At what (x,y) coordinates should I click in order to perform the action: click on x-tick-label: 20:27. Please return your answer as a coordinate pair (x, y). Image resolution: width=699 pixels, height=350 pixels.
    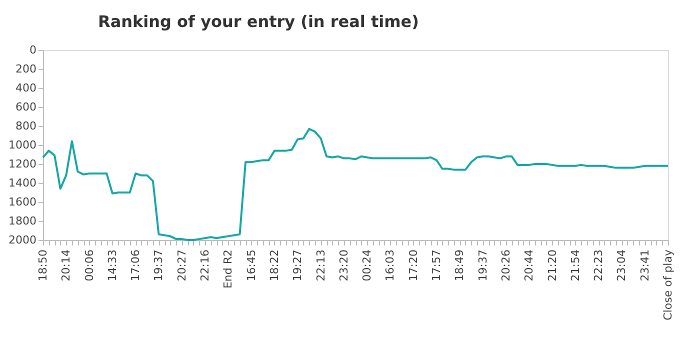
    Looking at the image, I should click on (181, 266).